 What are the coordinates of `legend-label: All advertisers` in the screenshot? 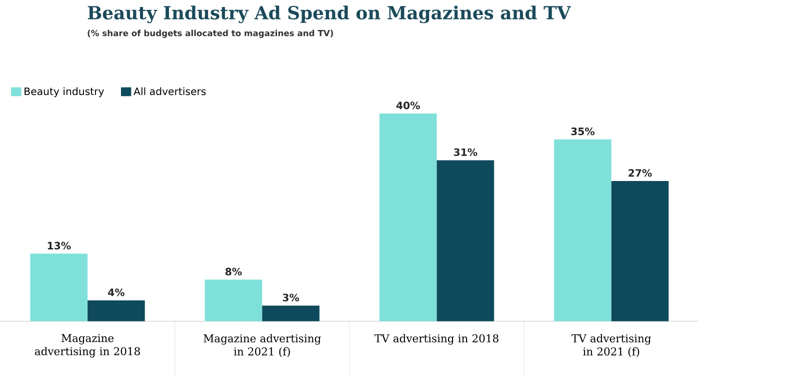 It's located at (170, 91).